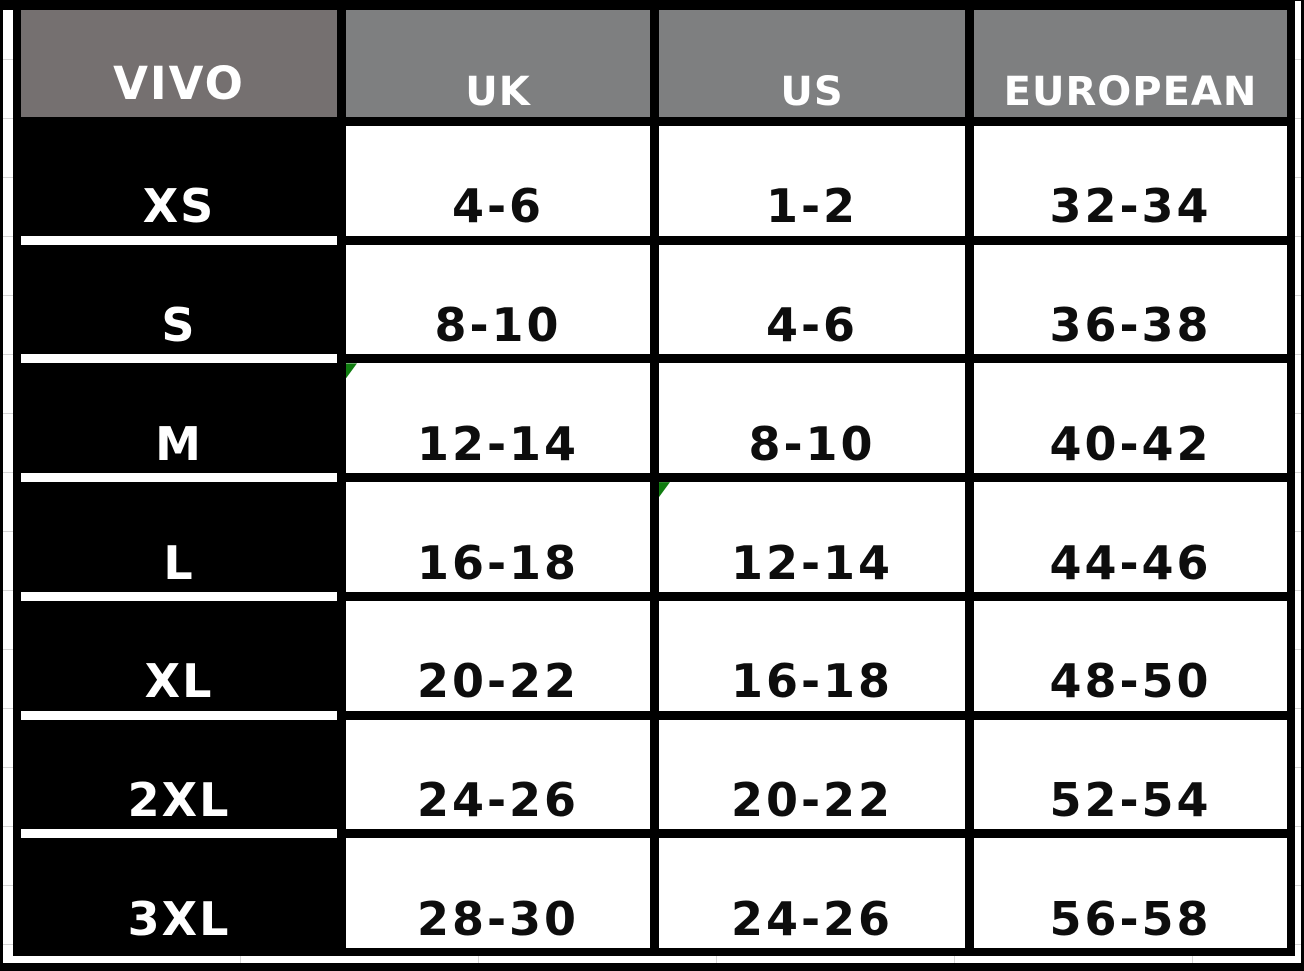 The image size is (1304, 971). Describe the element at coordinates (498, 63) in the screenshot. I see `column-header-uk: UK` at that location.